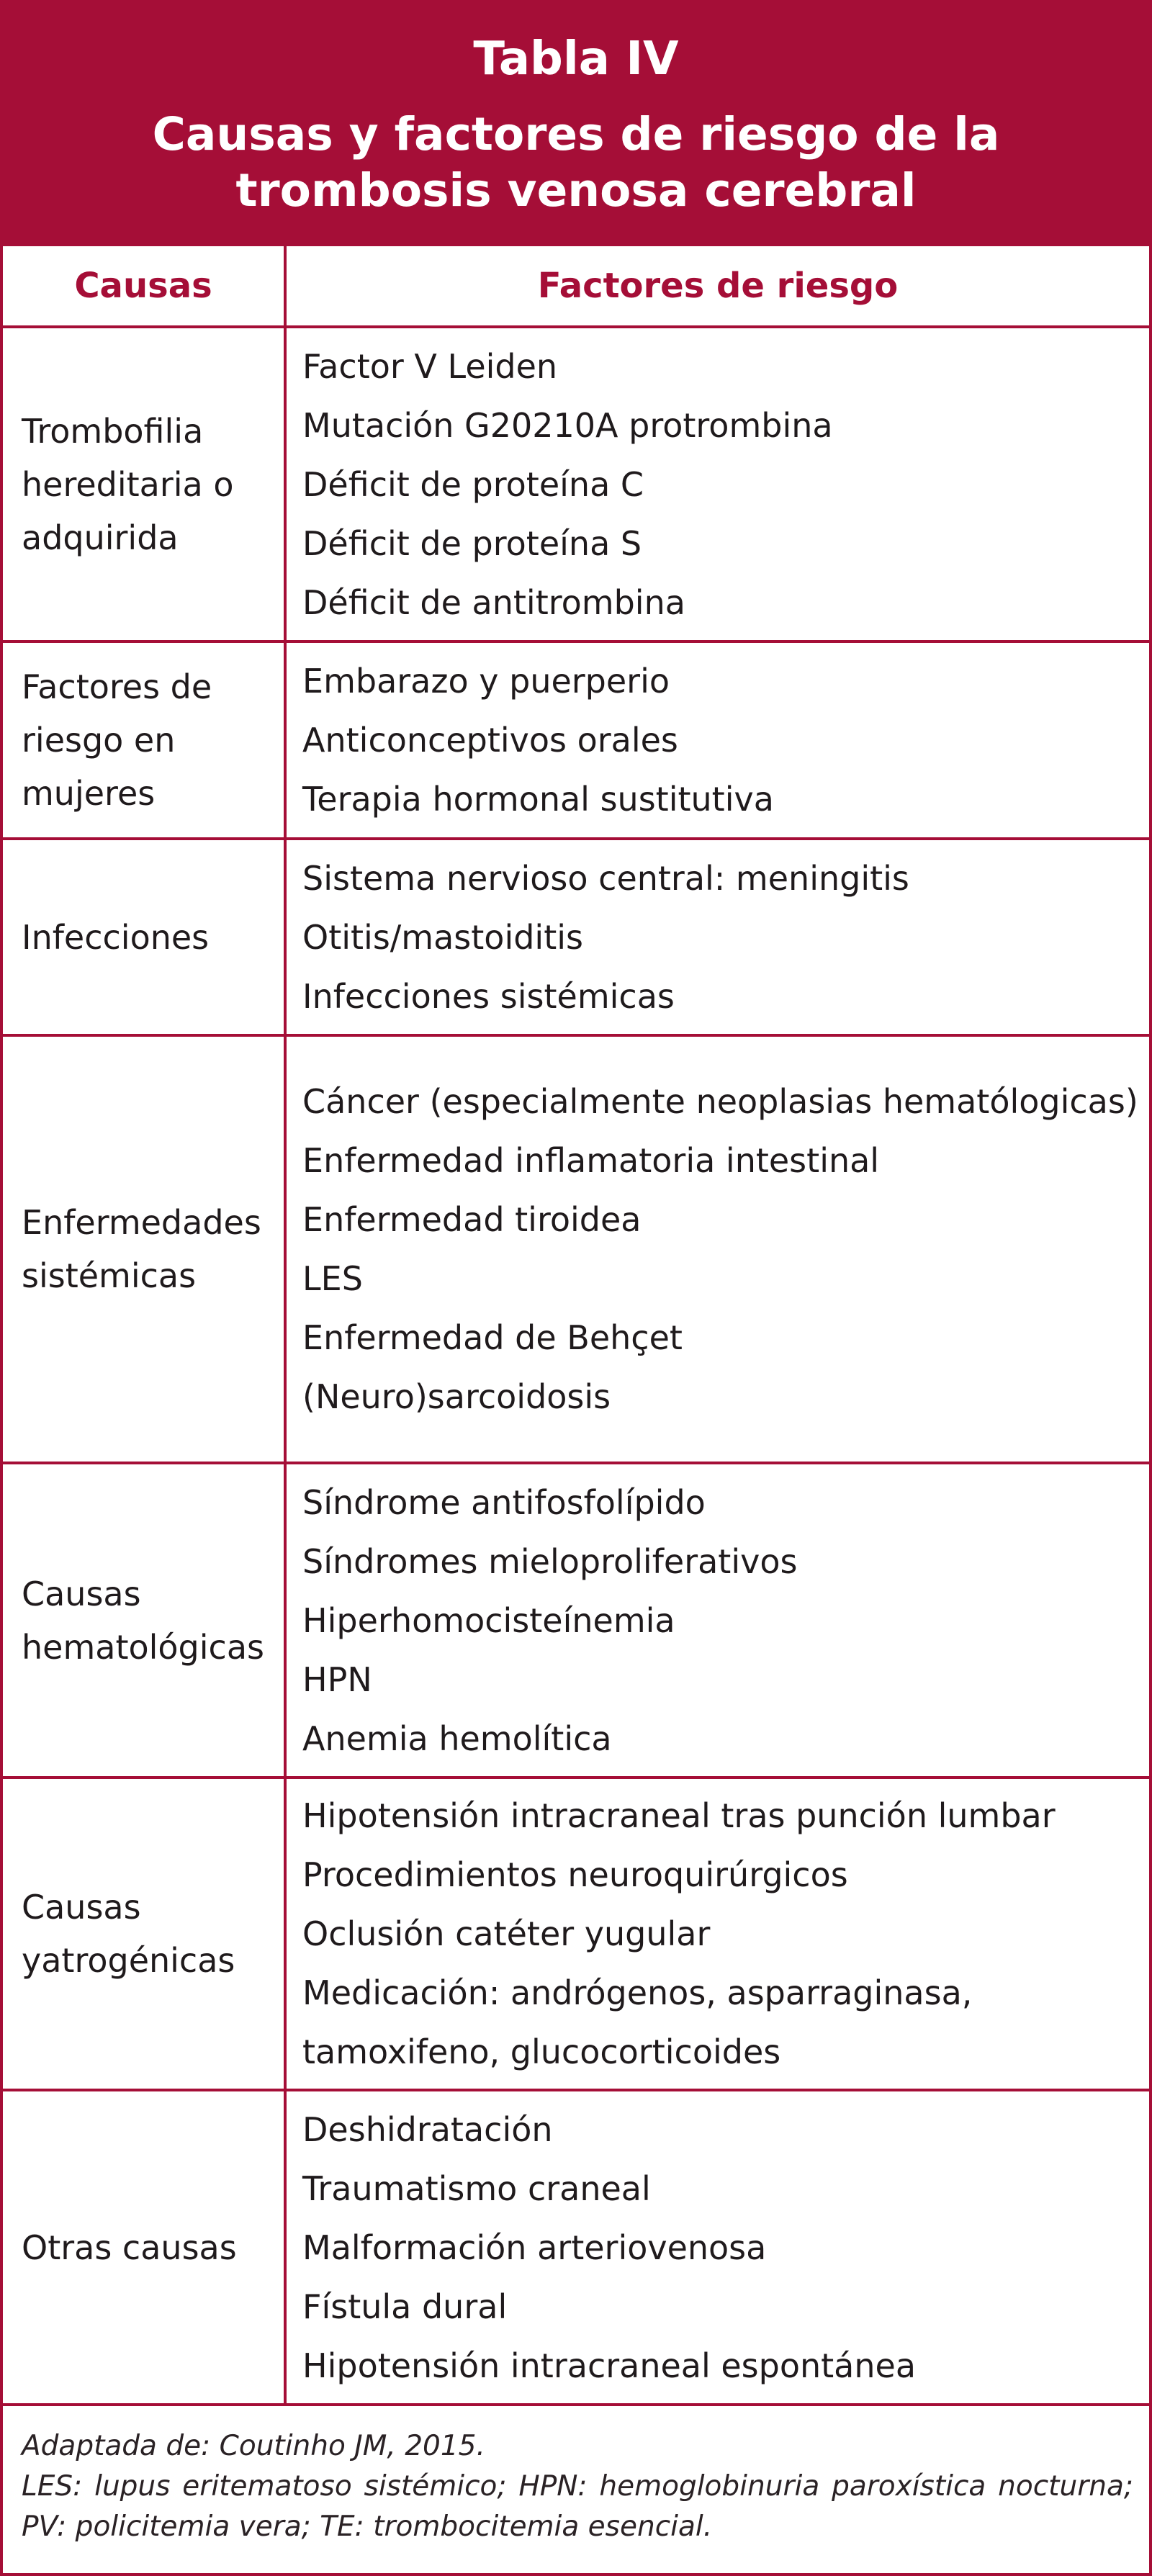 This screenshot has height=2576, width=1152. Describe the element at coordinates (609, 2365) in the screenshot. I see `factor-item: Hipotensión intracraneal espontánea` at that location.